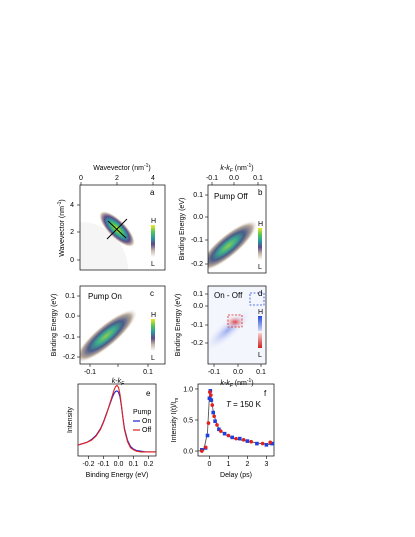 This screenshot has width=415, height=537. Describe the element at coordinates (142, 412) in the screenshot. I see `panel-e-legend-title: Pump` at that location.